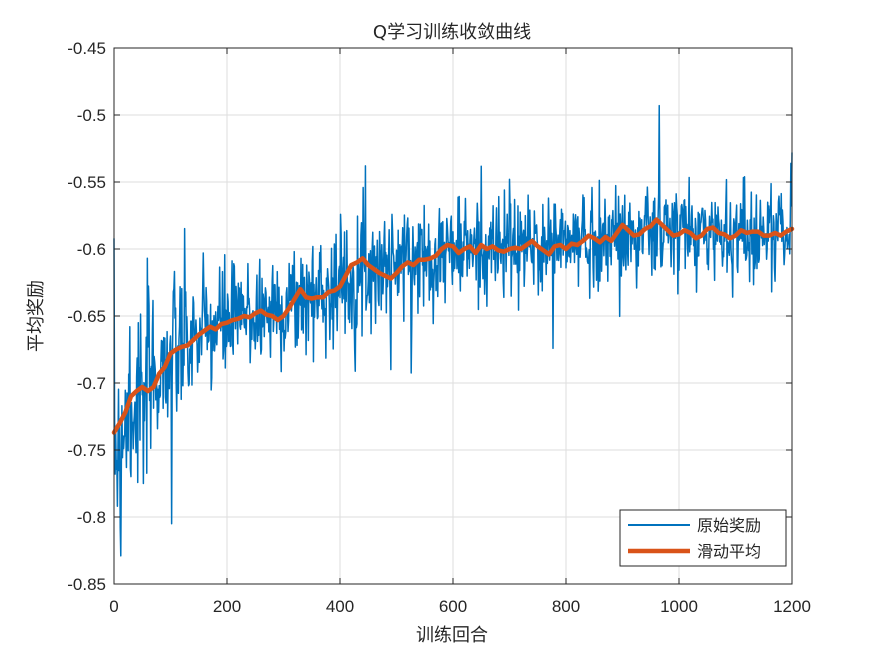  I want to click on x-tick-label: 200, so click(227, 606).